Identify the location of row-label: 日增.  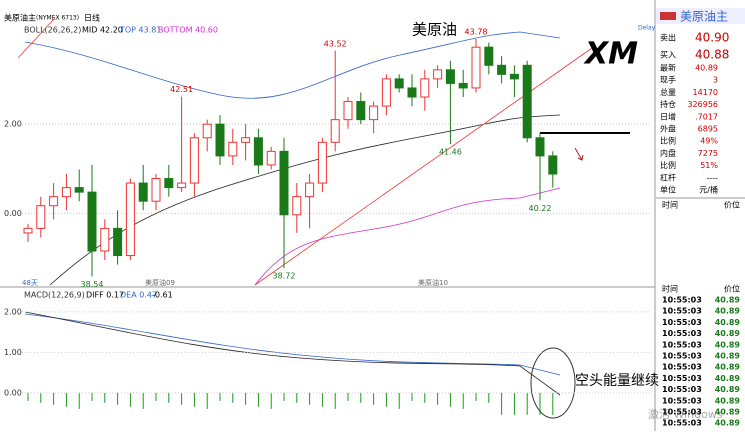
(668, 116).